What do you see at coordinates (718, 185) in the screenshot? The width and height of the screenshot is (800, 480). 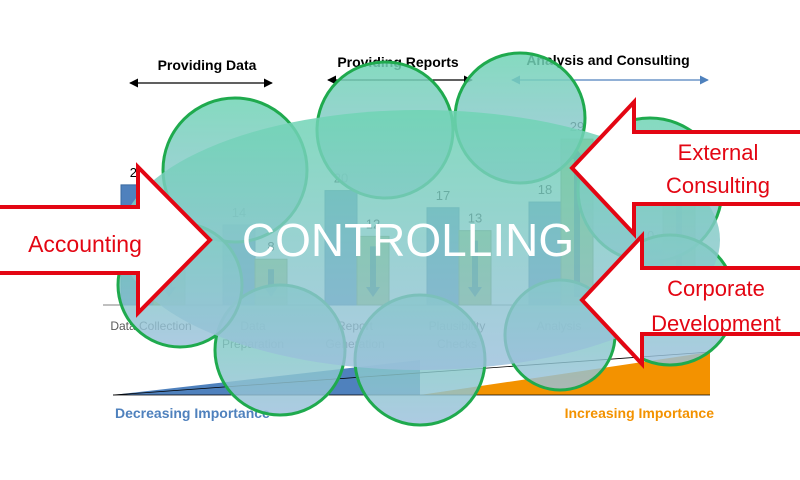 I see `external-consulting-label-line2: Consulting` at bounding box center [718, 185].